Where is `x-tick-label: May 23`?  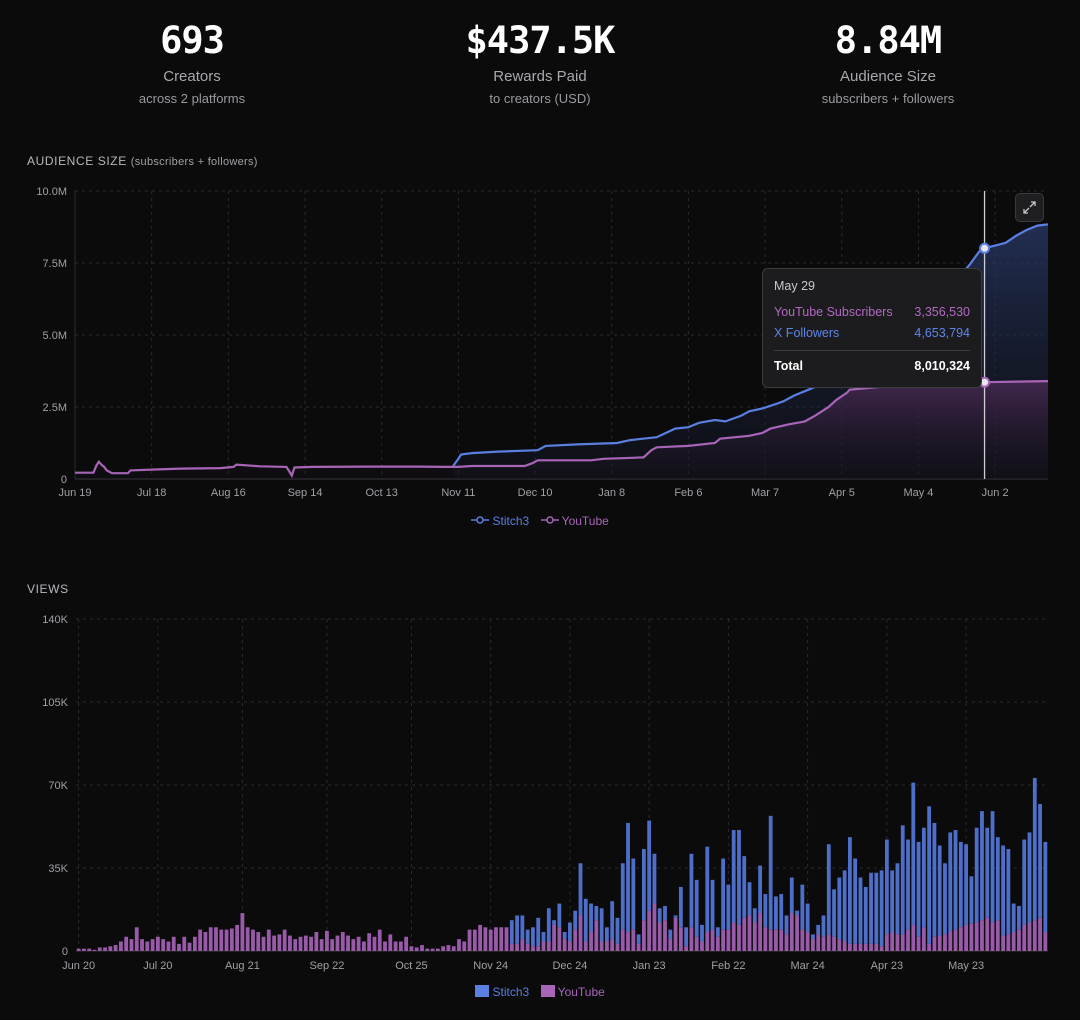 x-tick-label: May 23 is located at coordinates (966, 966).